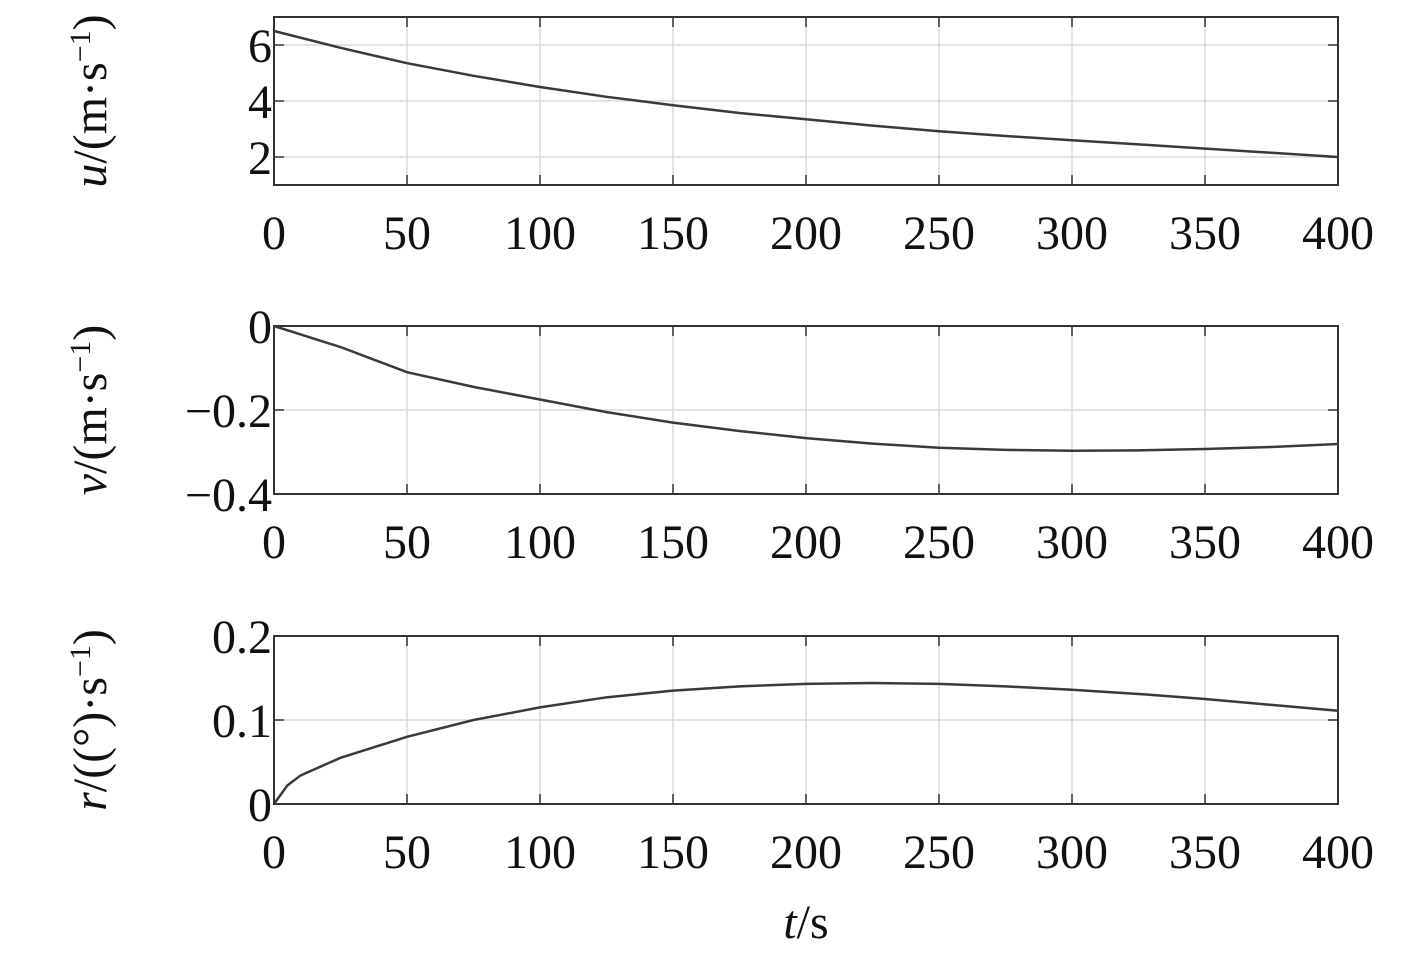 Image resolution: width=1417 pixels, height=958 pixels. Describe the element at coordinates (260, 46) in the screenshot. I see `y-tick-label: 6` at that location.